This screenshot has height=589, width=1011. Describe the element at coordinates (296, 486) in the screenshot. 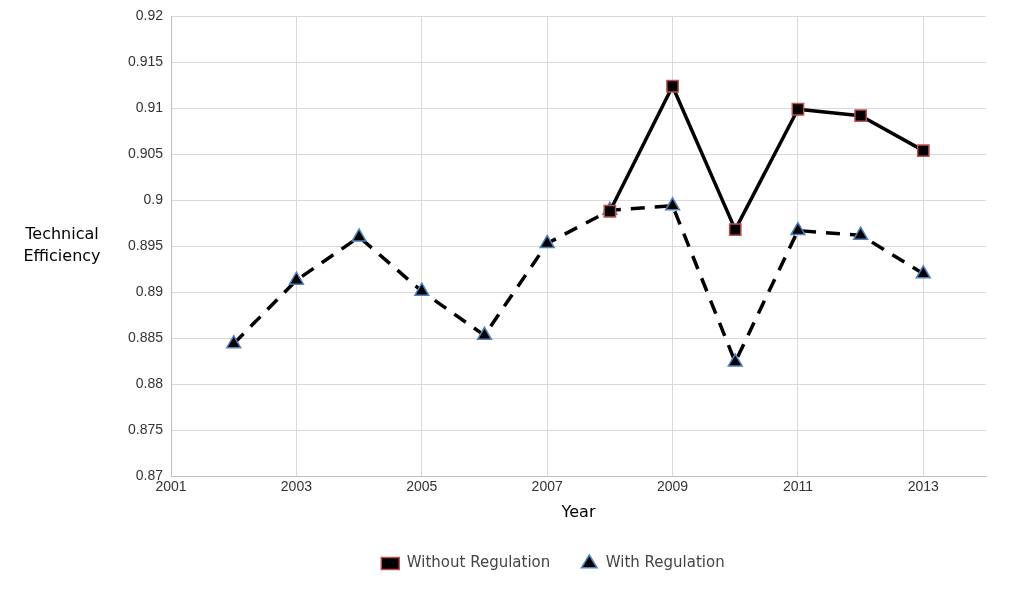

I see `x-tick-label: 2003` at that location.